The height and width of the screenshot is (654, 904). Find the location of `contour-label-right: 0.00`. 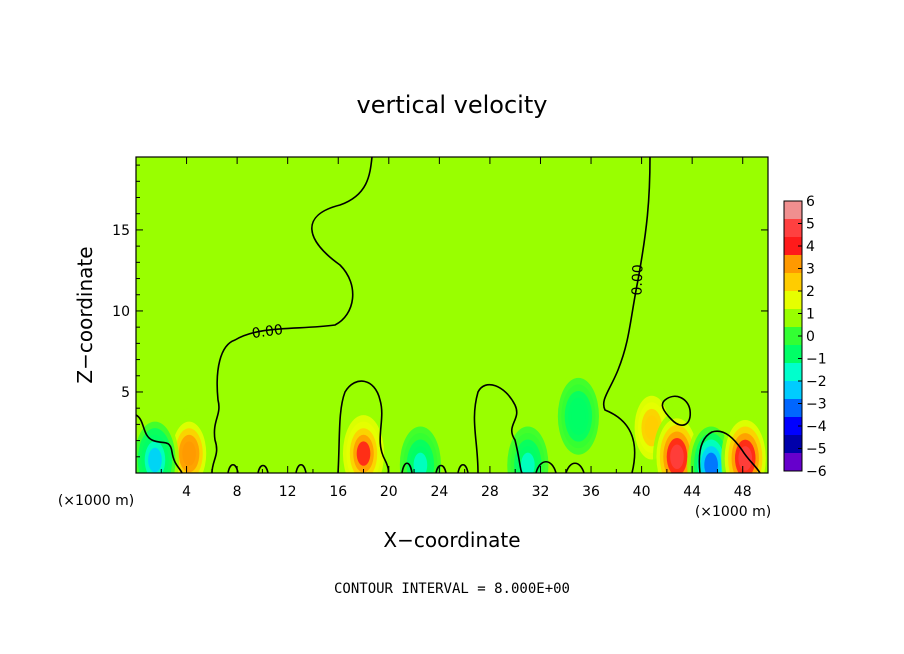

contour-label-right: 0.00 is located at coordinates (637, 280).